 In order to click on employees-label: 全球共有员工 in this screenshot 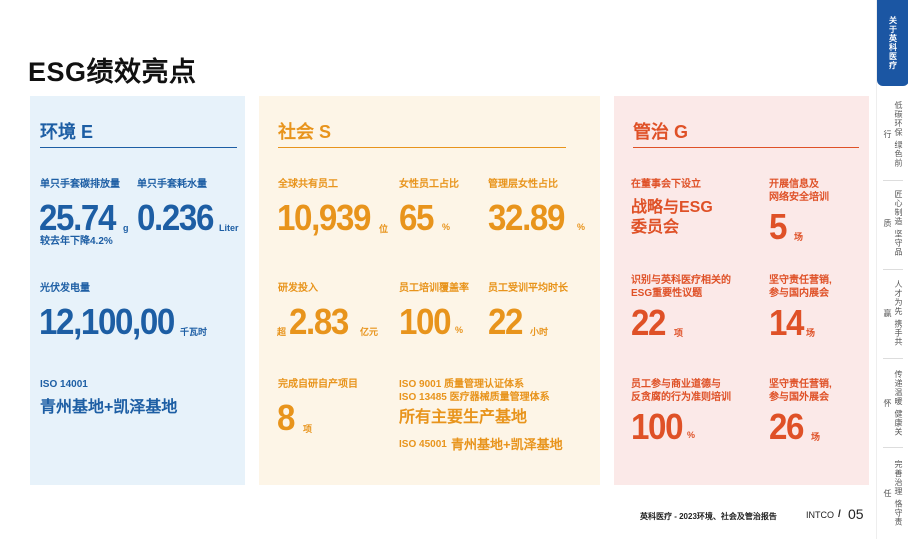, I will do `click(308, 184)`.